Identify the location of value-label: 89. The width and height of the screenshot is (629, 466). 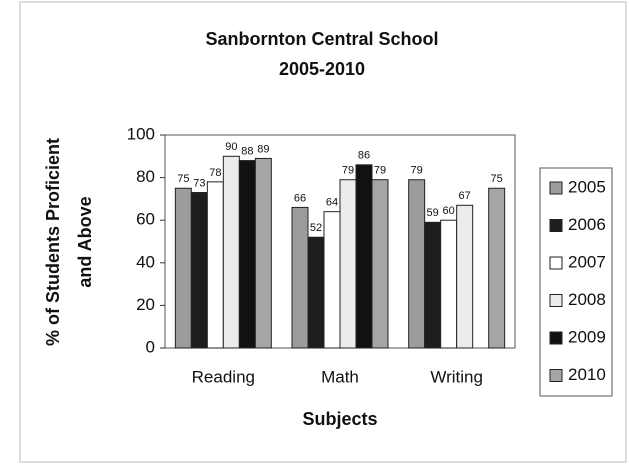
(263, 149).